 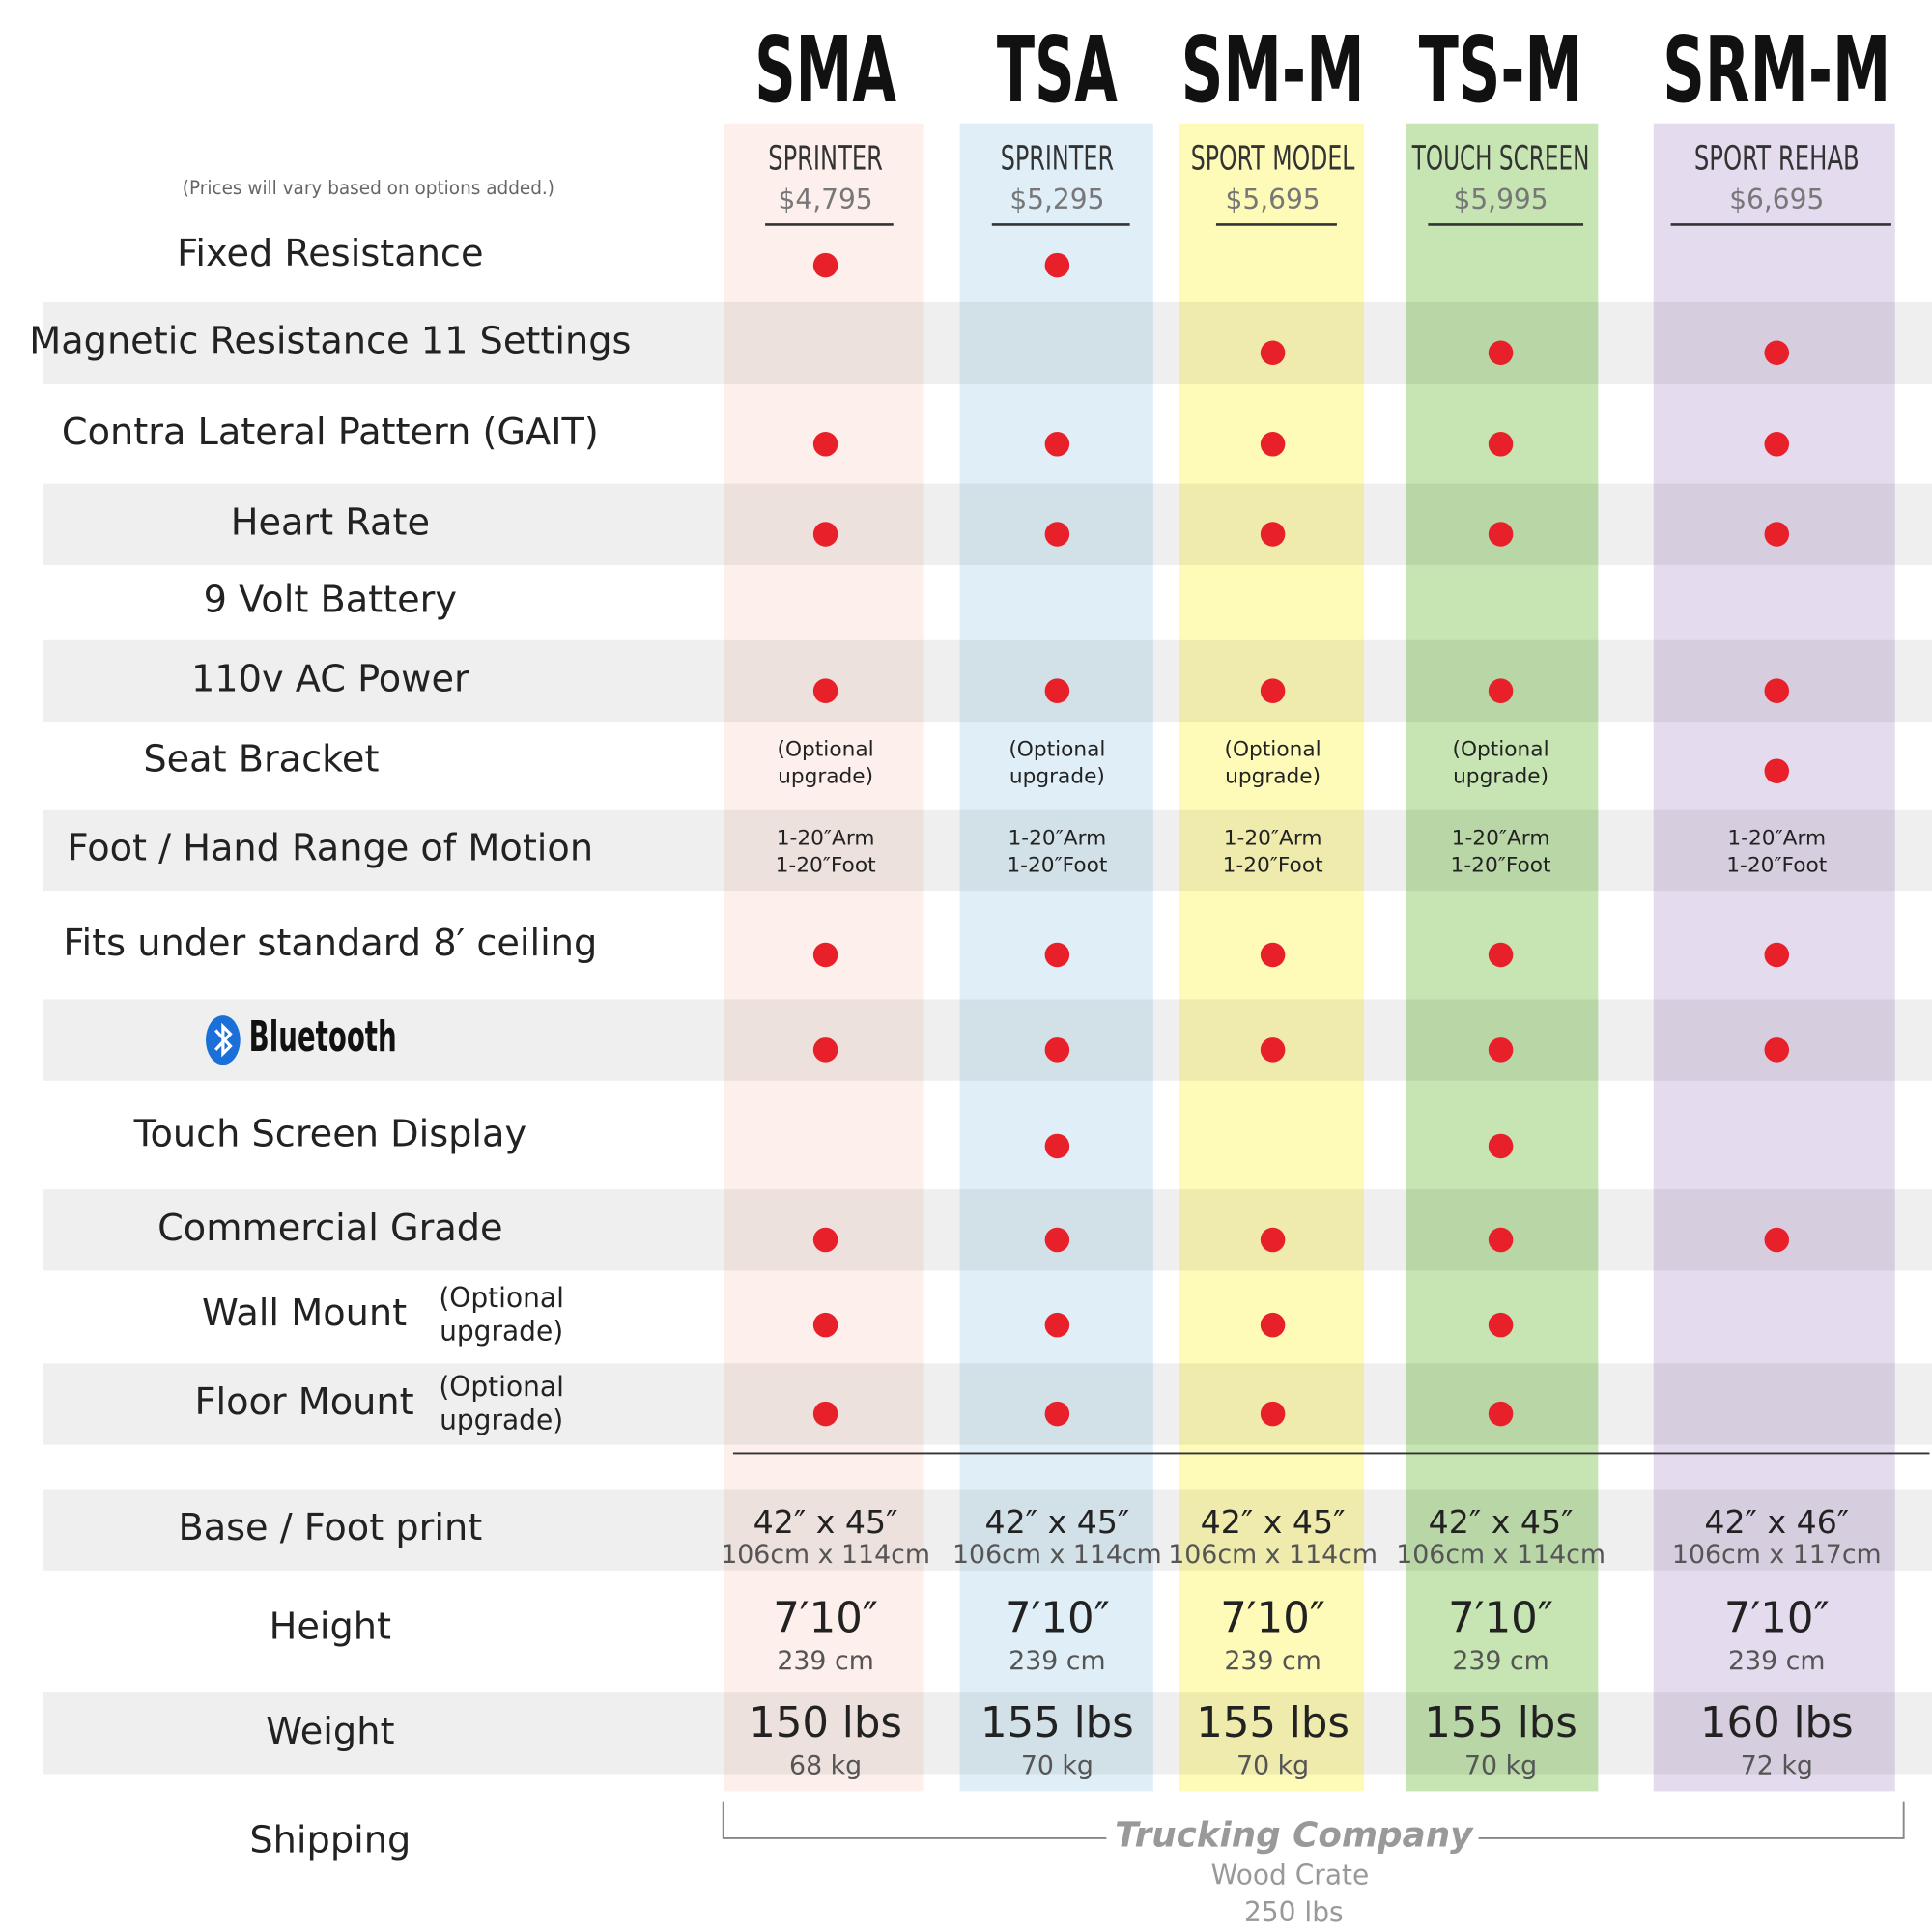 I want to click on spec-sub: 106cm x 117cm, so click(x=1777, y=1555).